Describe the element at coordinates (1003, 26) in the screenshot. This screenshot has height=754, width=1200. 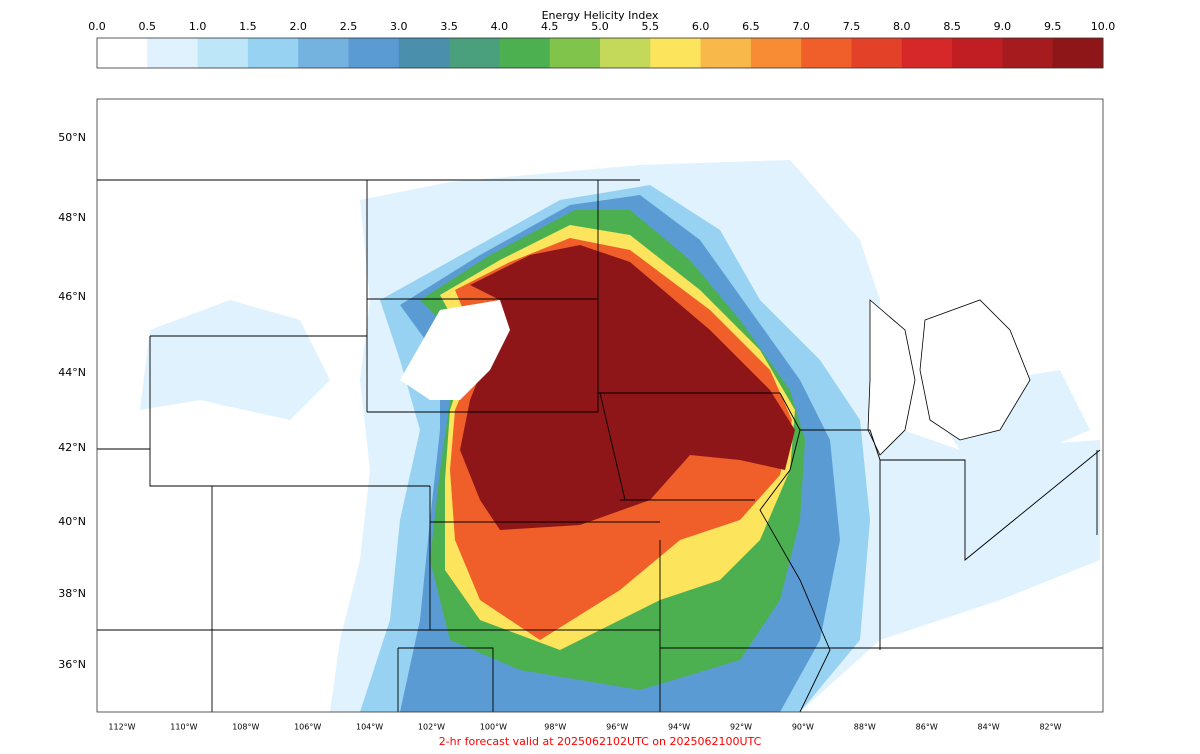
I see `colorbar-tick-label: 9.0` at that location.